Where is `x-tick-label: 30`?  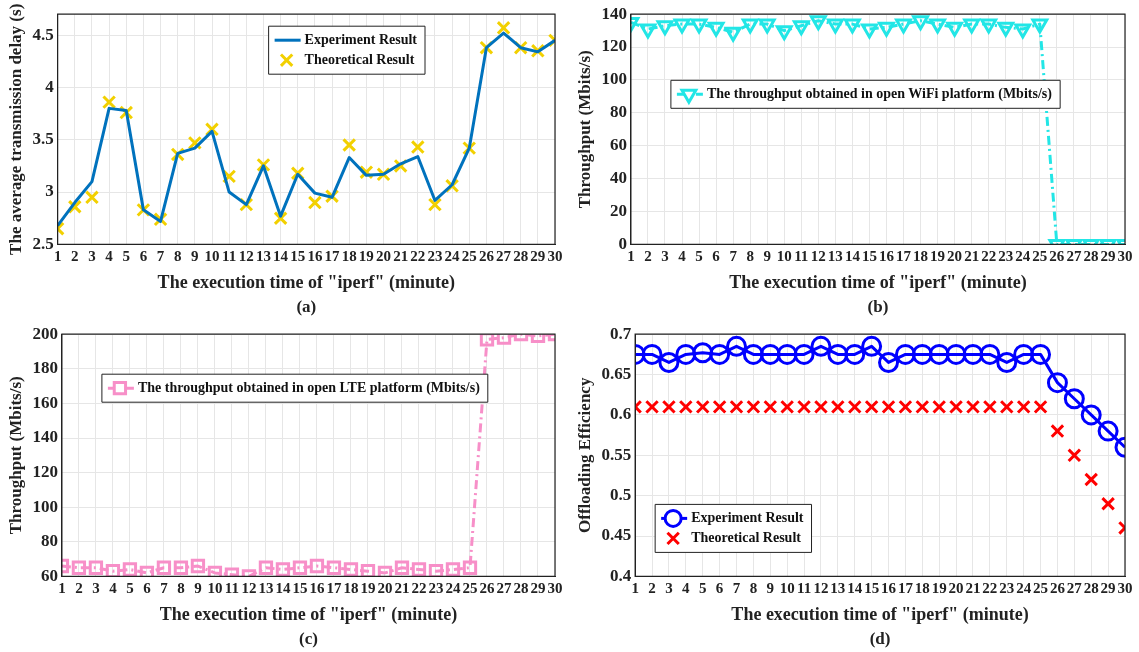 x-tick-label: 30 is located at coordinates (555, 256).